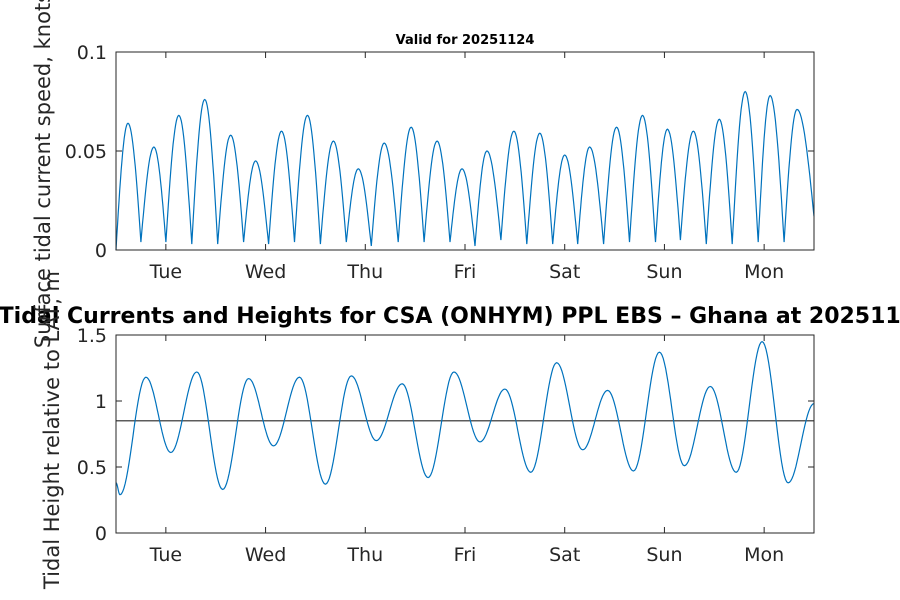 This screenshot has height=600, width=900. What do you see at coordinates (86, 152) in the screenshot?
I see `current-y-tick-label: 0.05` at bounding box center [86, 152].